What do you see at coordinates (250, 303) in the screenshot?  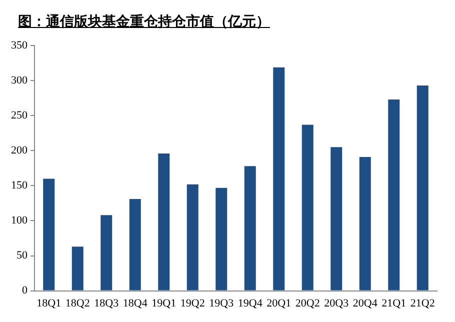 I see `x-tick-label: 19Q4` at bounding box center [250, 303].